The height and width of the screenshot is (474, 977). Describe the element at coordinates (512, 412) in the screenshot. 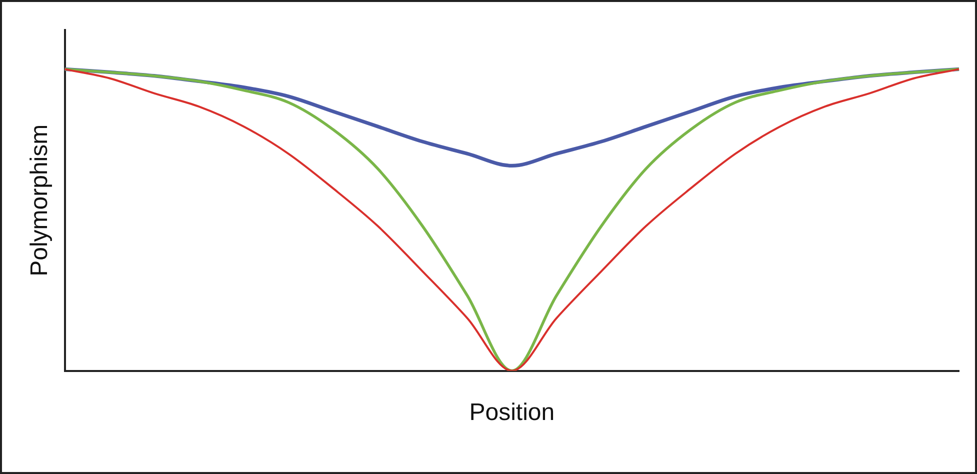

I see `x-axis-title: Position` at that location.